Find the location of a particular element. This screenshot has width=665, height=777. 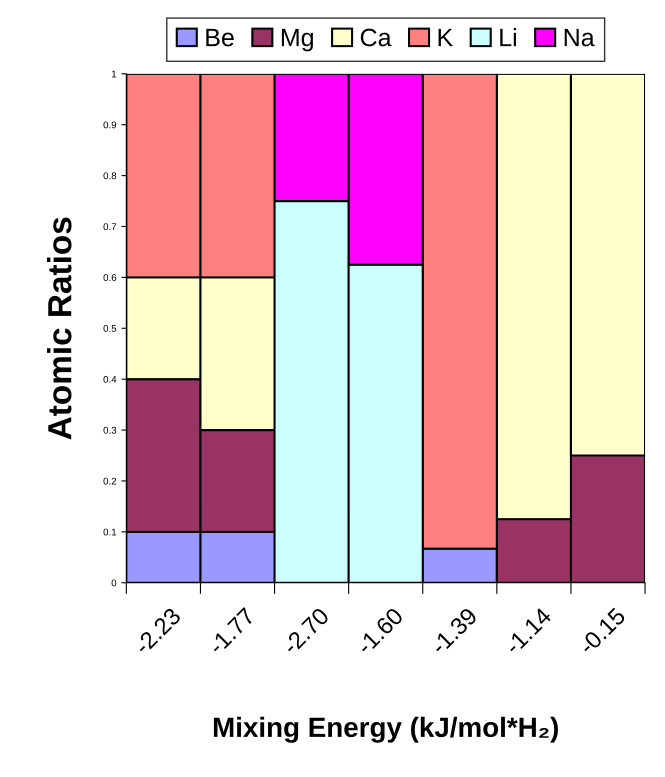

y-tick-label: 0.7 is located at coordinates (109, 226).